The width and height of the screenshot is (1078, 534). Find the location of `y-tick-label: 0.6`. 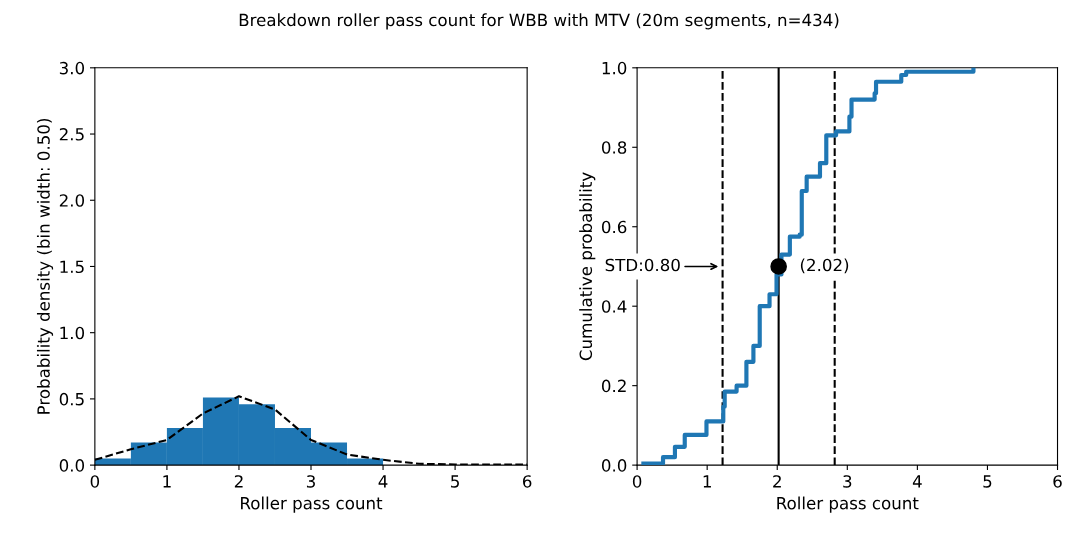

y-tick-label: 0.6 is located at coordinates (614, 227).